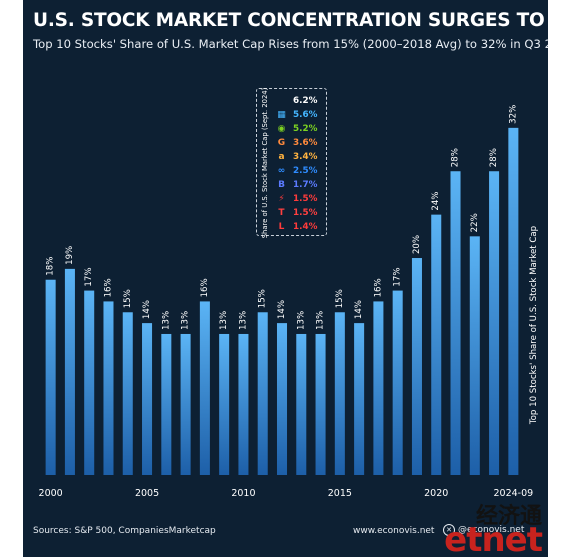  What do you see at coordinates (281, 226) in the screenshot?
I see `lilly-icon: L` at bounding box center [281, 226].